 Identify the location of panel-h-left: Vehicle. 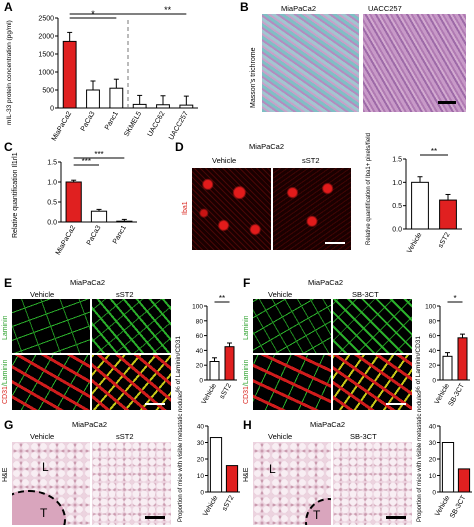
(280, 436).